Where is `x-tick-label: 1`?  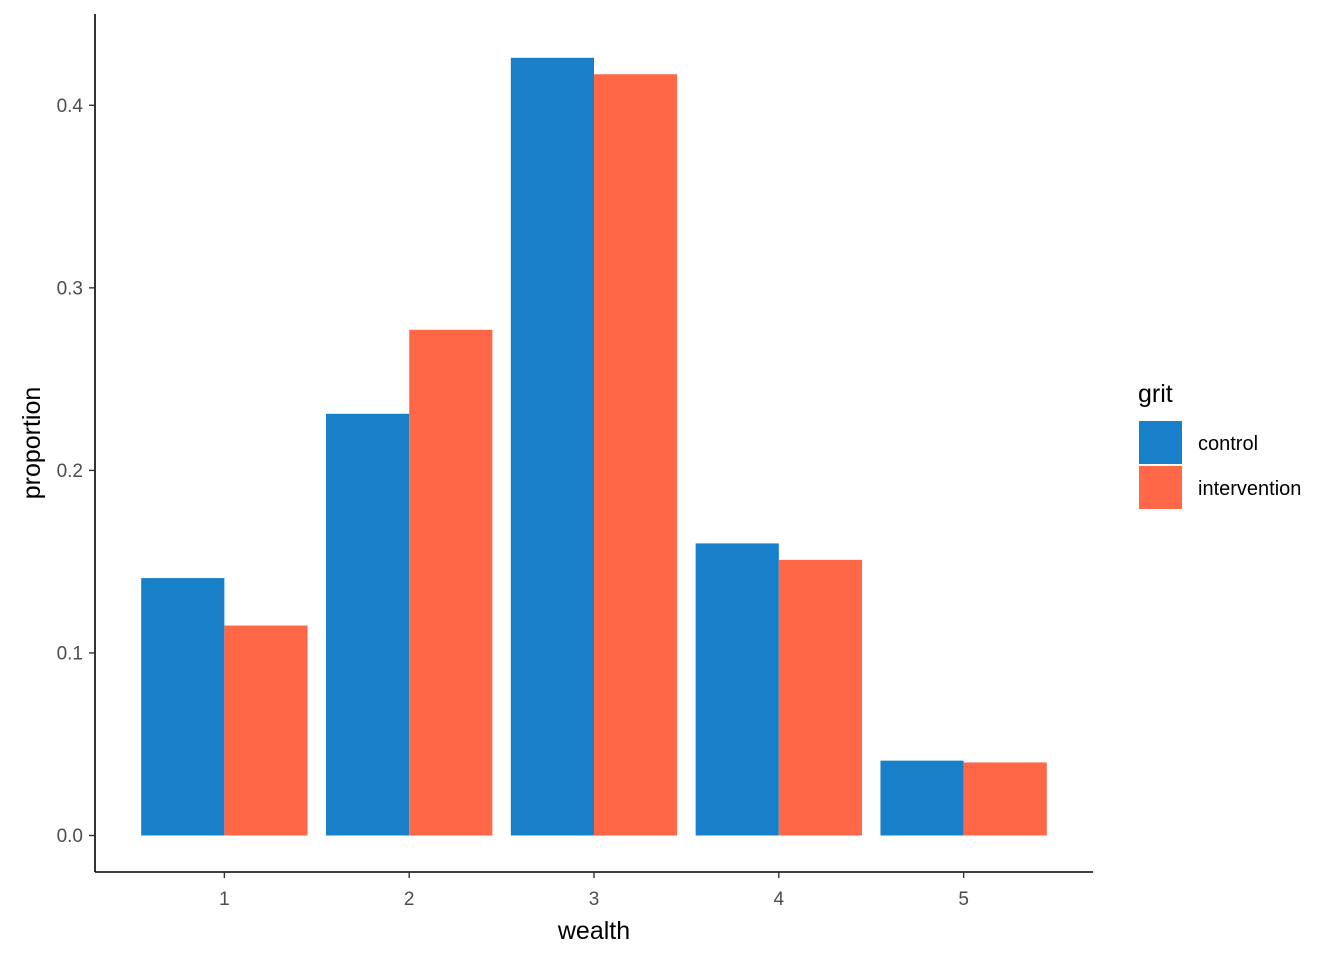
x-tick-label: 1 is located at coordinates (224, 899).